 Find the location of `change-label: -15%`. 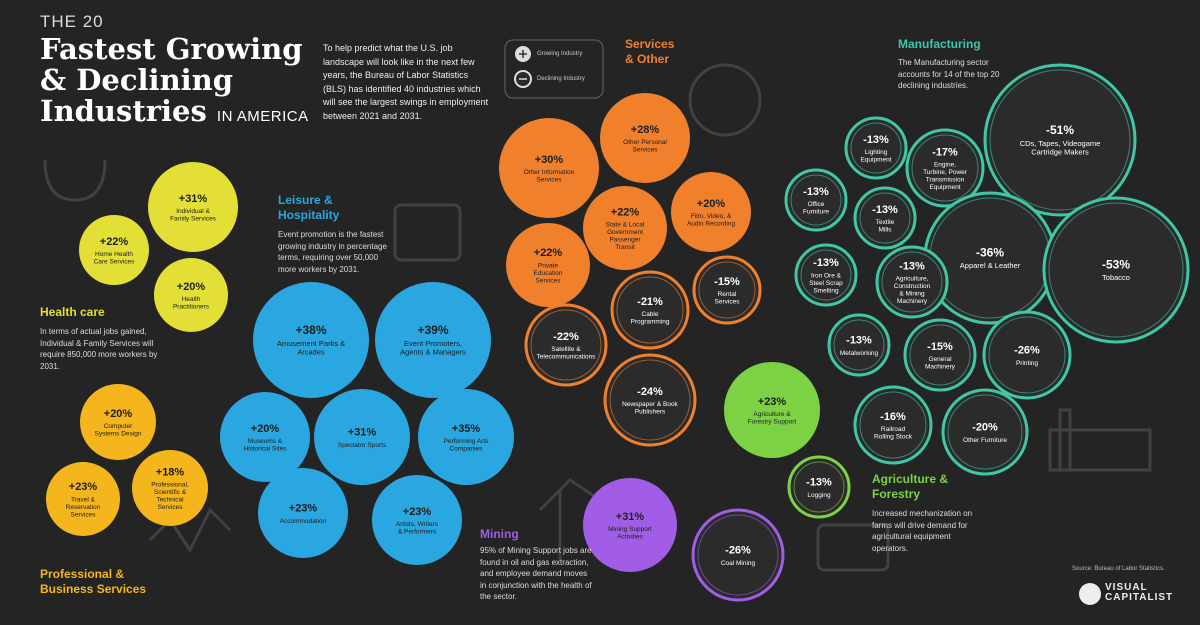

change-label: -15% is located at coordinates (940, 347).